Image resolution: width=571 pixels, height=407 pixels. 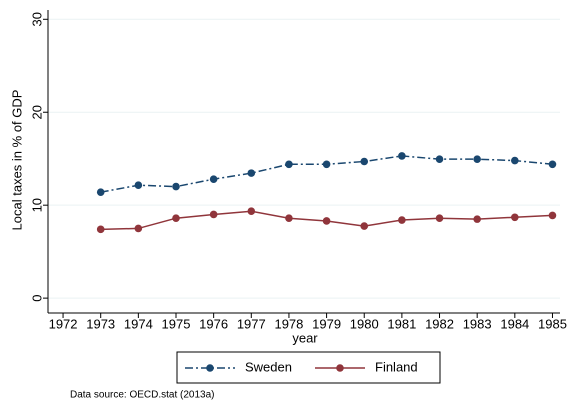 I want to click on x-tick-label: 1978, so click(x=288, y=323).